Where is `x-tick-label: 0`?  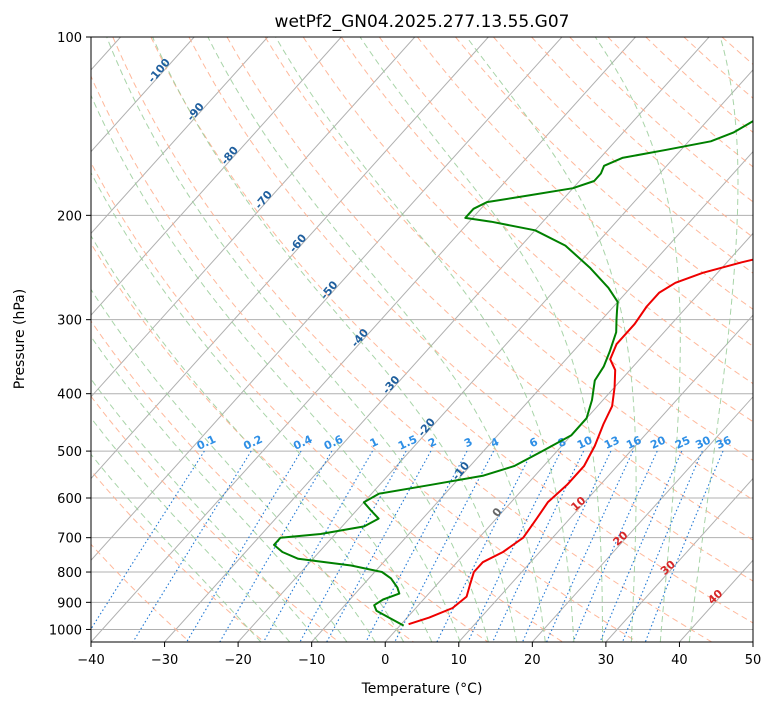 x-tick-label: 0 is located at coordinates (385, 660).